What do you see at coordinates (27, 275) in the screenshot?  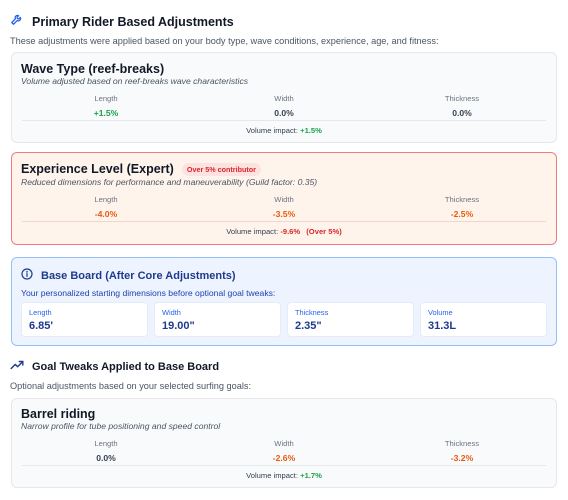 I see `info-circle-icon` at bounding box center [27, 275].